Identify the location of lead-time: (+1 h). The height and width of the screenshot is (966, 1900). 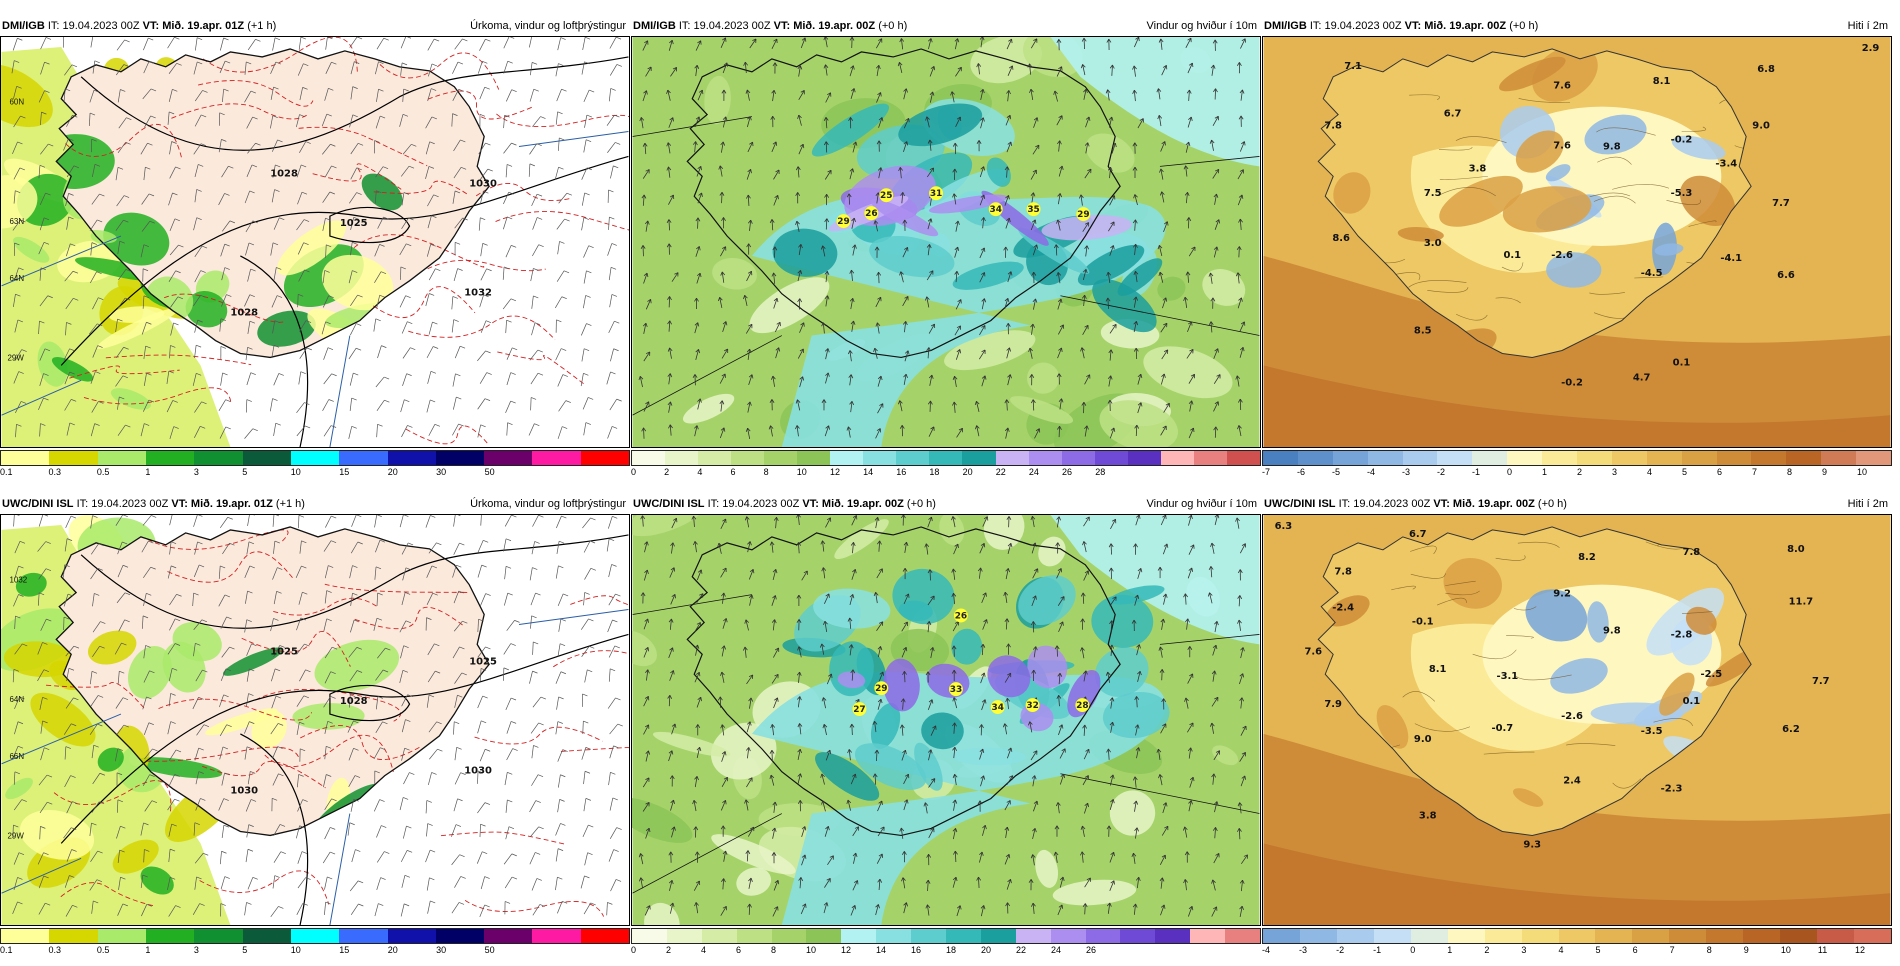
(290, 504).